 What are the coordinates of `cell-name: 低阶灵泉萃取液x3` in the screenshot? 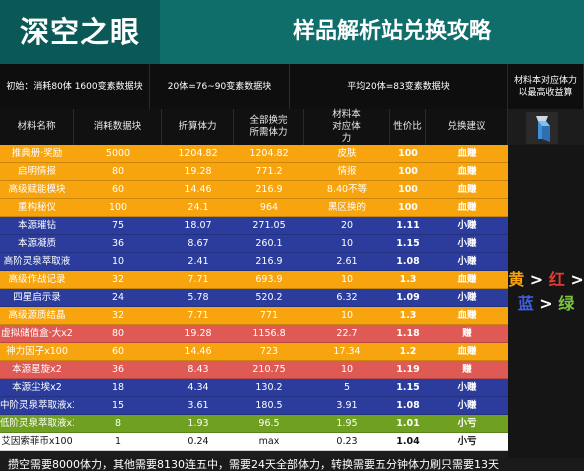 It's located at (37, 423).